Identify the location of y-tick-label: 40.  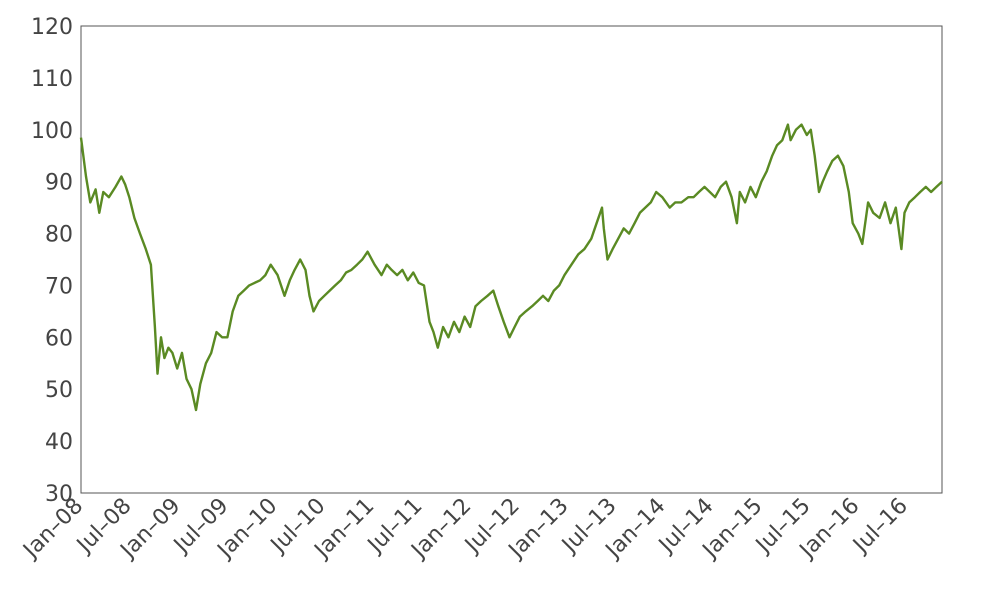
(59, 442).